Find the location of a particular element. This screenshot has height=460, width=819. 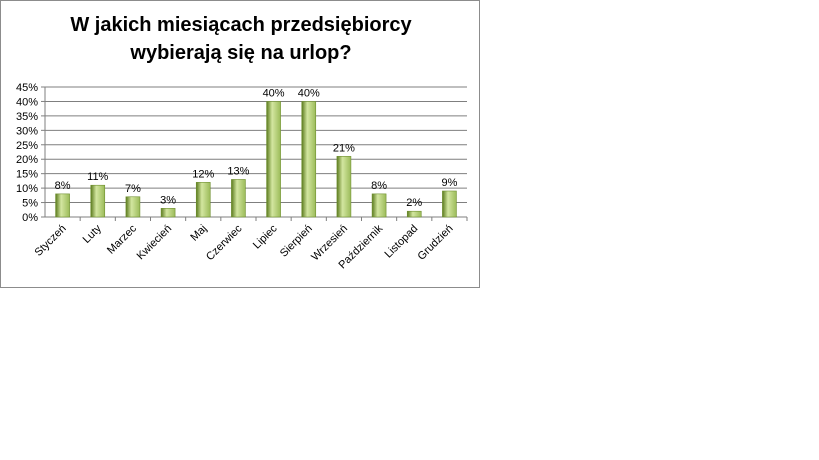

x-tick-label: Czerwiec is located at coordinates (224, 242).